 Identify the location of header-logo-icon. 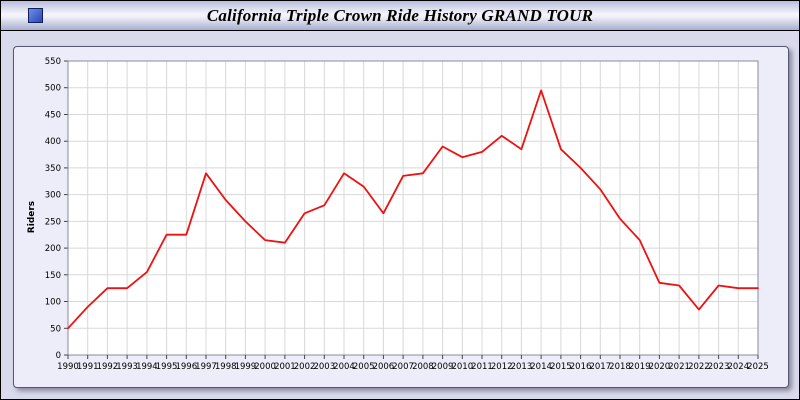
(35, 15).